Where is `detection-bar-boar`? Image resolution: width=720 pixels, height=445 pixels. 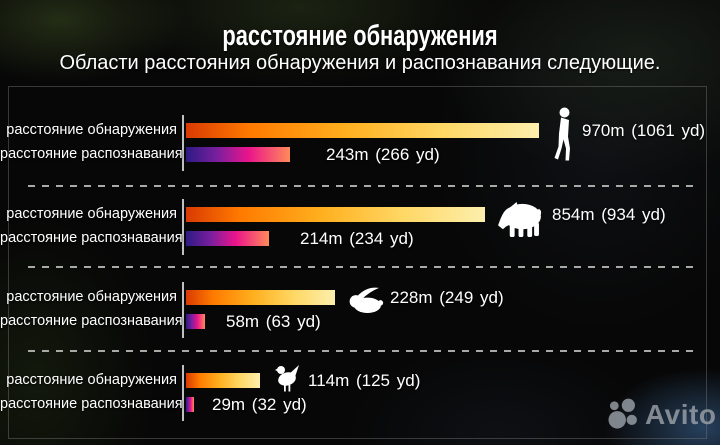
detection-bar-boar is located at coordinates (335, 214).